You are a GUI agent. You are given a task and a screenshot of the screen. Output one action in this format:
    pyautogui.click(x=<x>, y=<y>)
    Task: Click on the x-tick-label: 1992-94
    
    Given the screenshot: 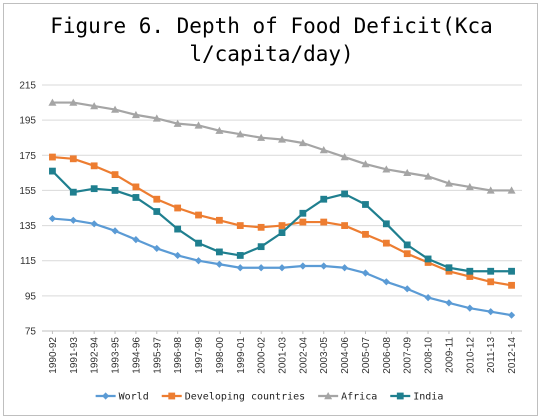 What is the action you would take?
    pyautogui.click(x=95, y=355)
    